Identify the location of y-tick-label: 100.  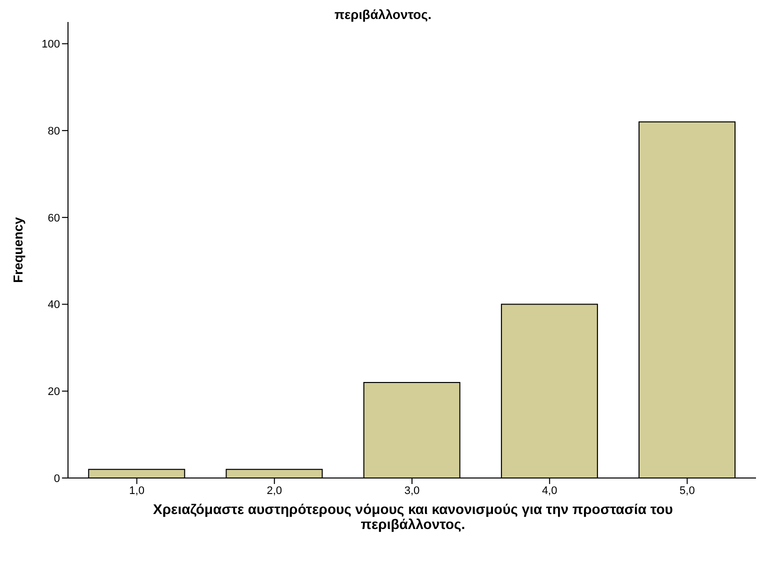
(51, 44).